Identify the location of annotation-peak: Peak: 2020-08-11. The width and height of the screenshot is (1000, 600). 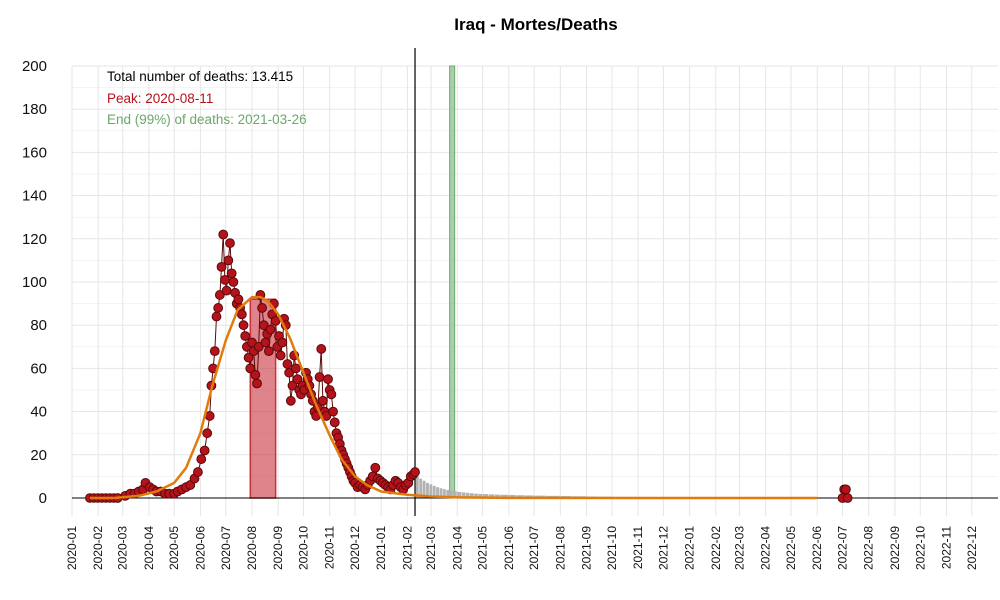
(160, 98).